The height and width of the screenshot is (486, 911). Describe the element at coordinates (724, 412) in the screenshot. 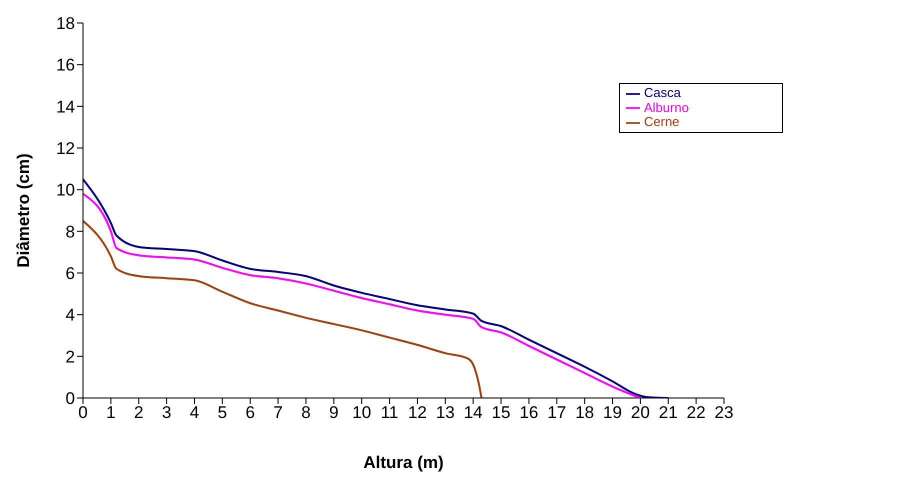

I see `x-tick-label: 23` at that location.